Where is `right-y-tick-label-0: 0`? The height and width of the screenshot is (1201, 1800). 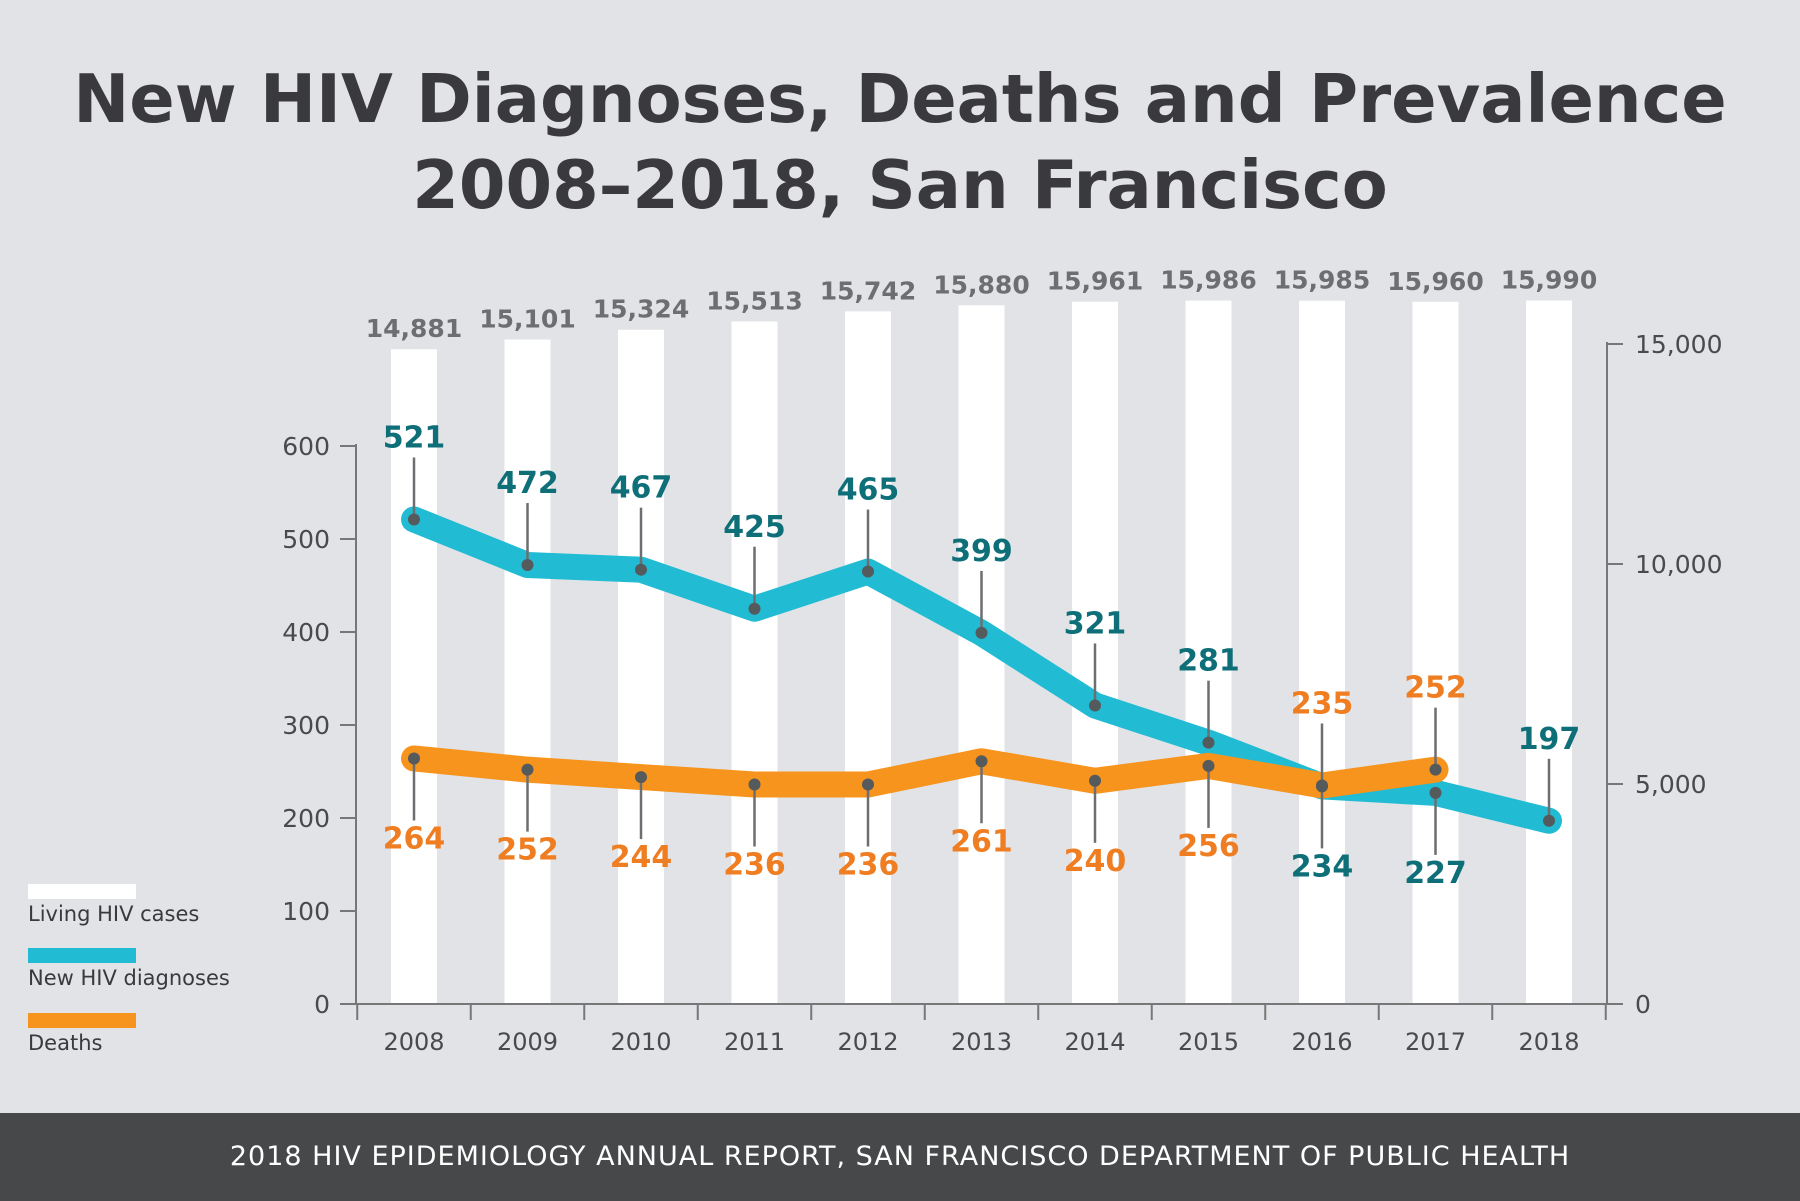
right-y-tick-label-0: 0 is located at coordinates (1643, 1004).